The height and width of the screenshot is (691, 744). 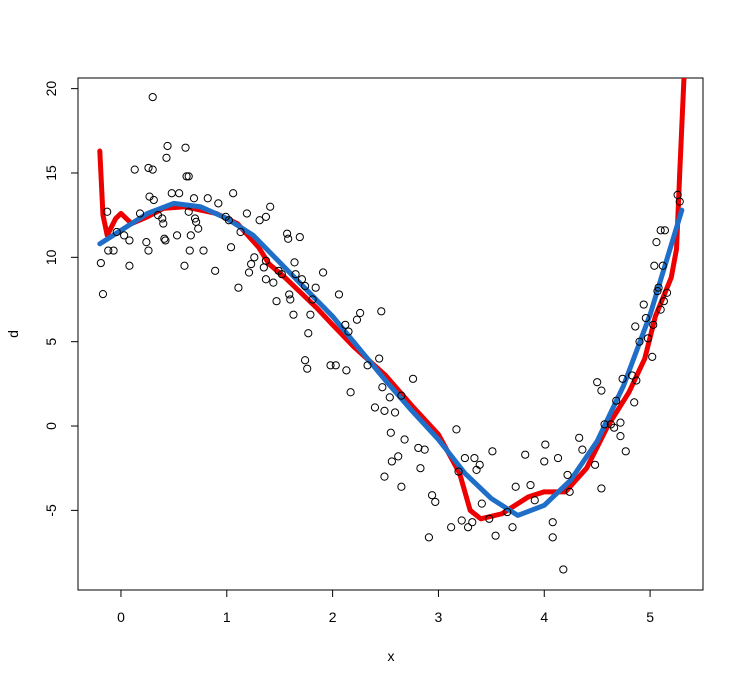 I want to click on y-axis-label: d, so click(x=13, y=334).